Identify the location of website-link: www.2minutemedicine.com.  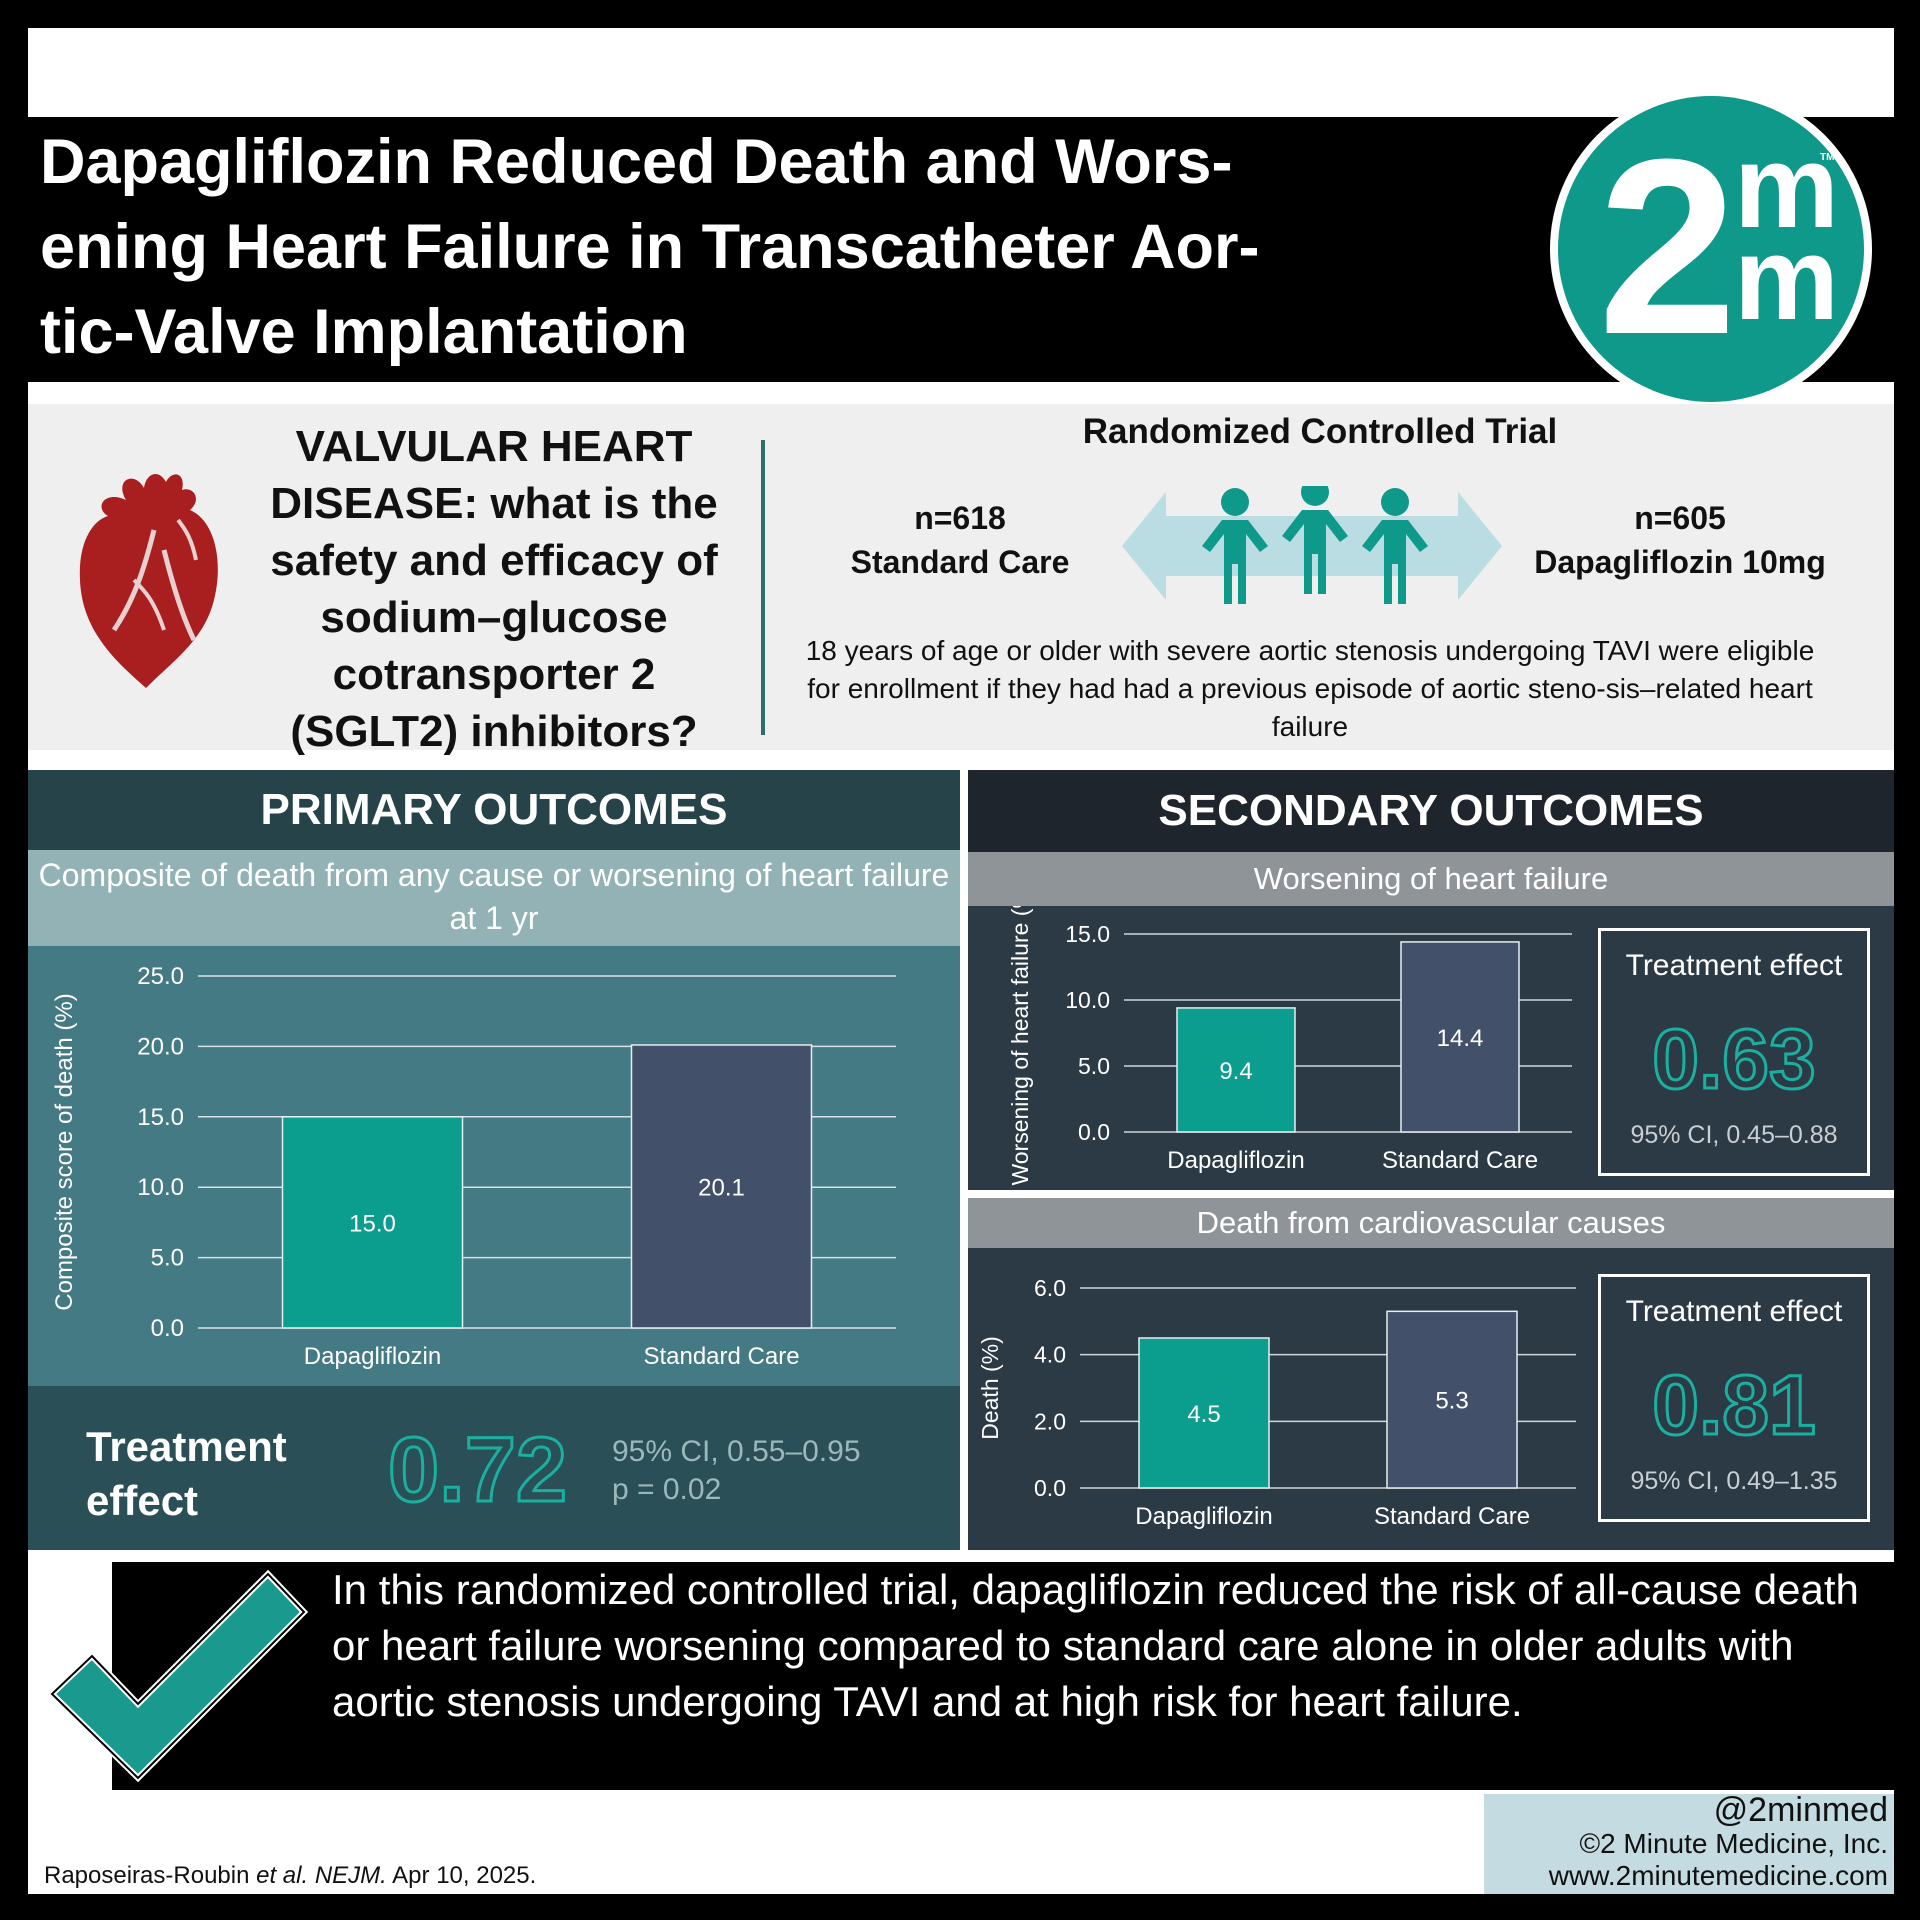
(1718, 1875).